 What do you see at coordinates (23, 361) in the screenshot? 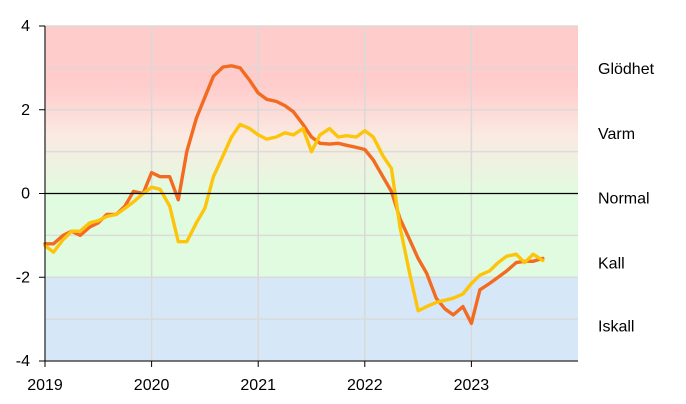
I see `y-tick-label: -4` at bounding box center [23, 361].